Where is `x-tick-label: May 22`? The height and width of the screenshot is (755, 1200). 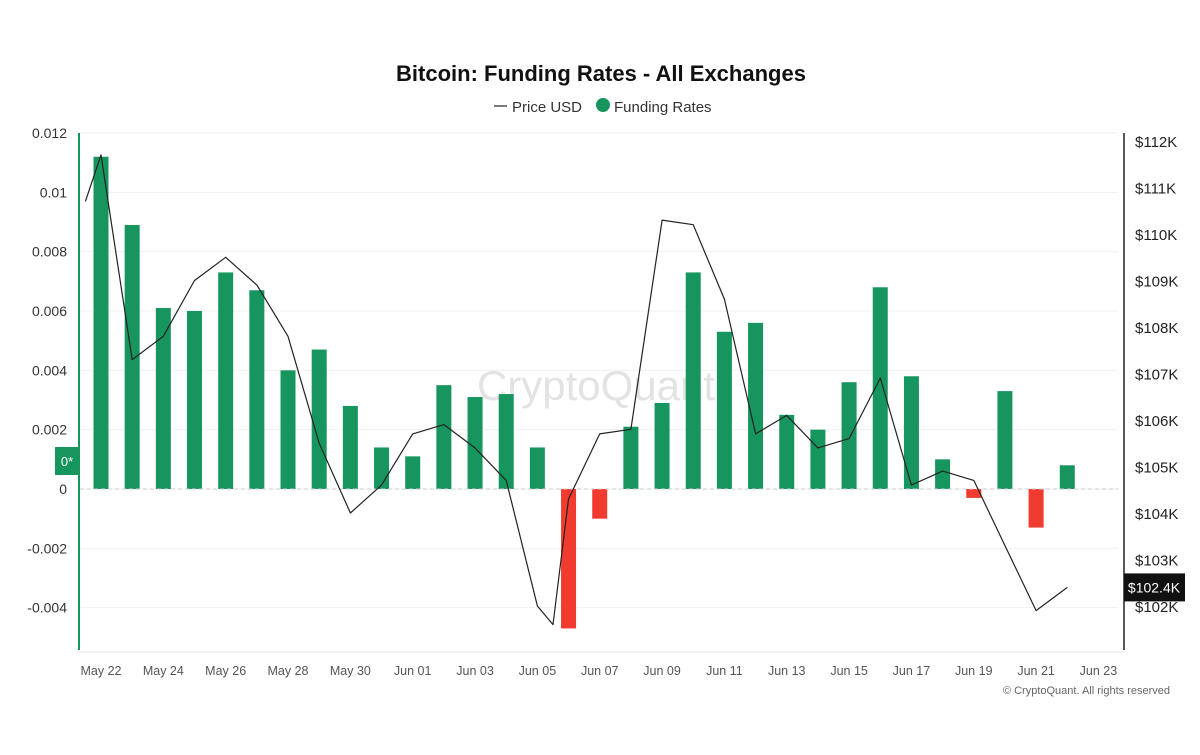
x-tick-label: May 22 is located at coordinates (101, 671).